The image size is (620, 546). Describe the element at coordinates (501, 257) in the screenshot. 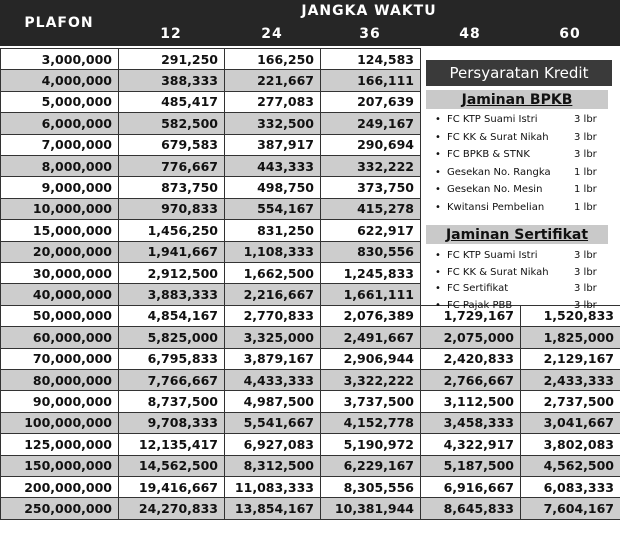

I see `requirement-name: FC KTP Suami Istri` at that location.